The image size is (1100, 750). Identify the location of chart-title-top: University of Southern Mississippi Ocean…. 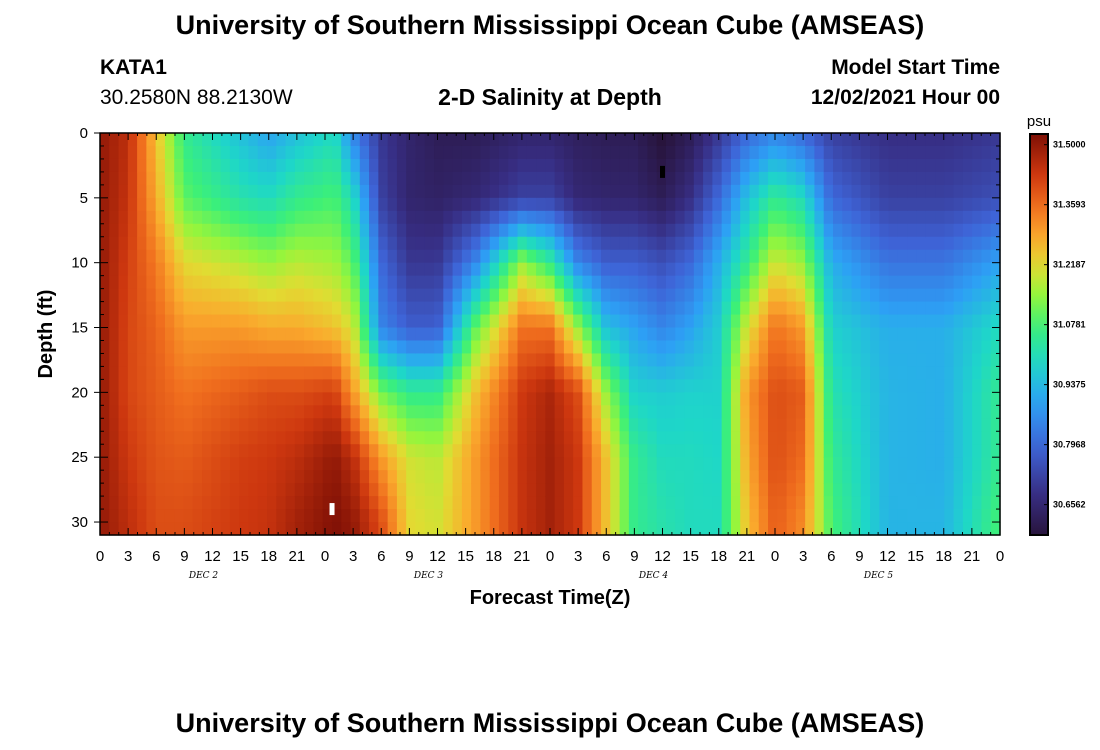
(550, 25).